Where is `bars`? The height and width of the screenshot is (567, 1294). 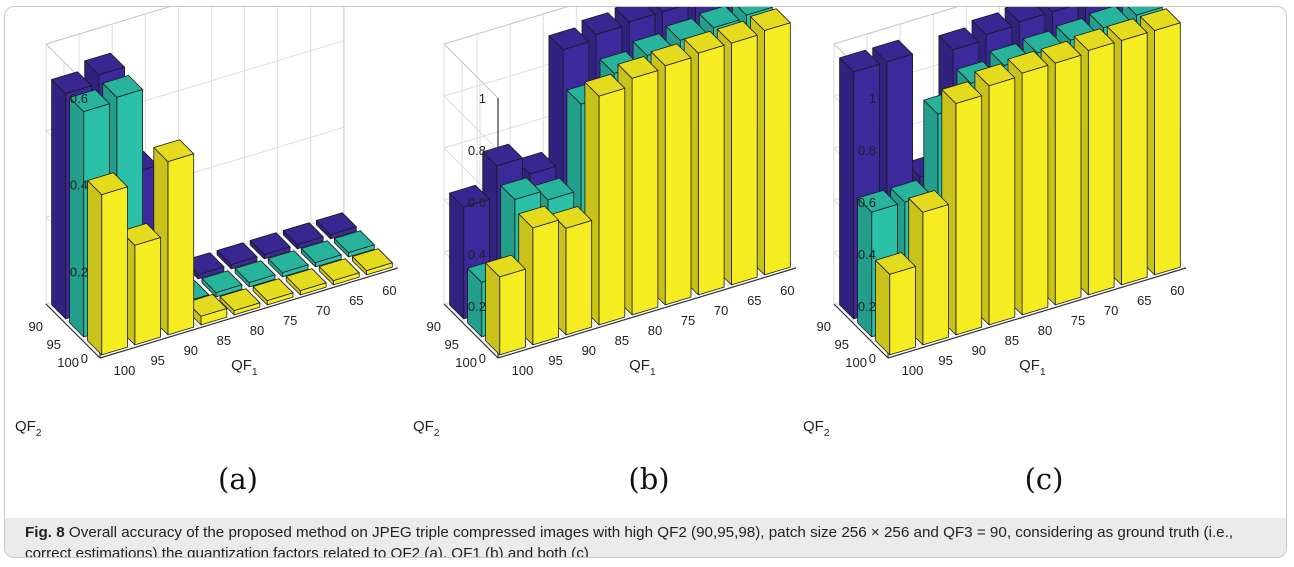
bars is located at coordinates (222, 204).